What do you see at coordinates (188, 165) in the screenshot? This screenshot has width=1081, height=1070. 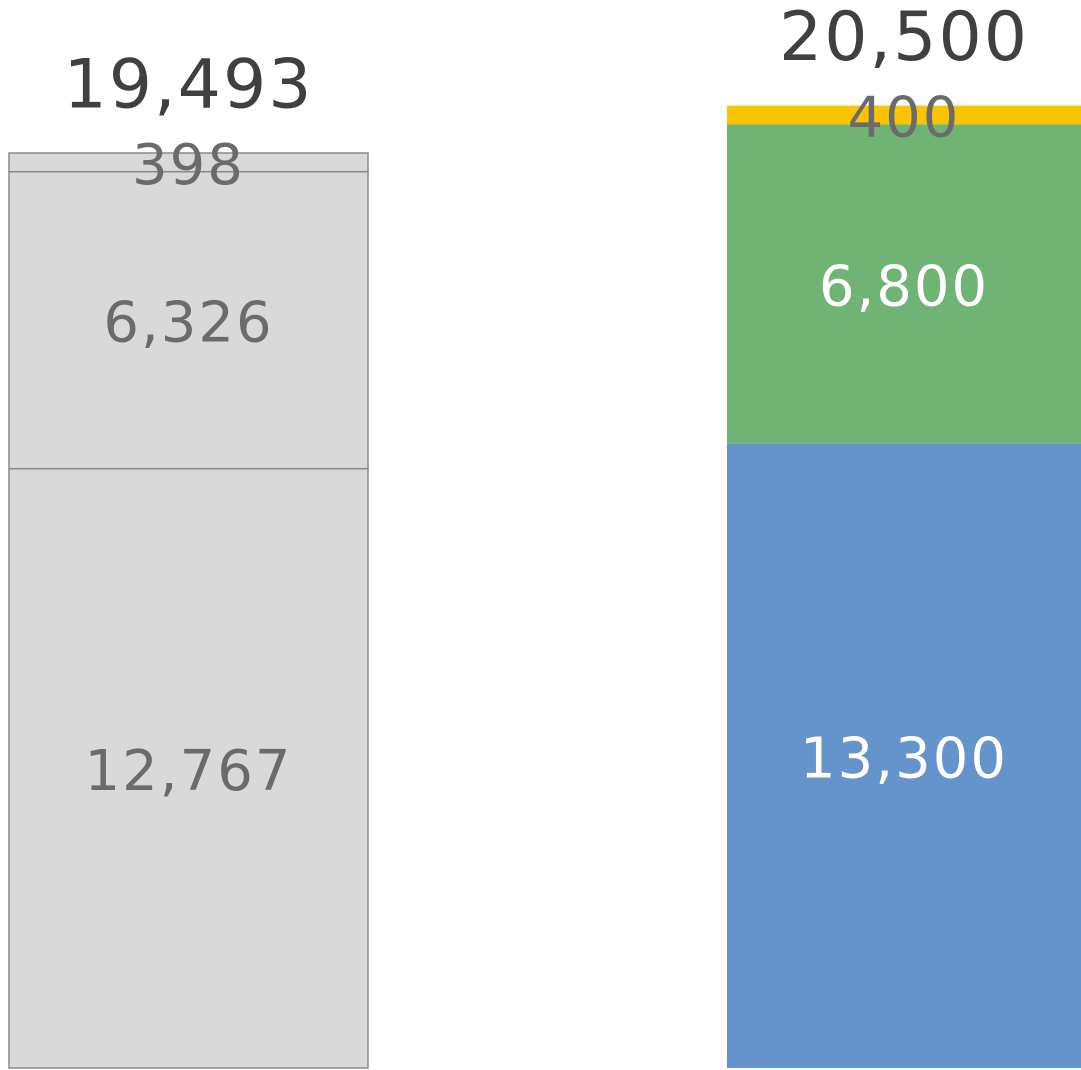 I see `data-label: 398` at bounding box center [188, 165].